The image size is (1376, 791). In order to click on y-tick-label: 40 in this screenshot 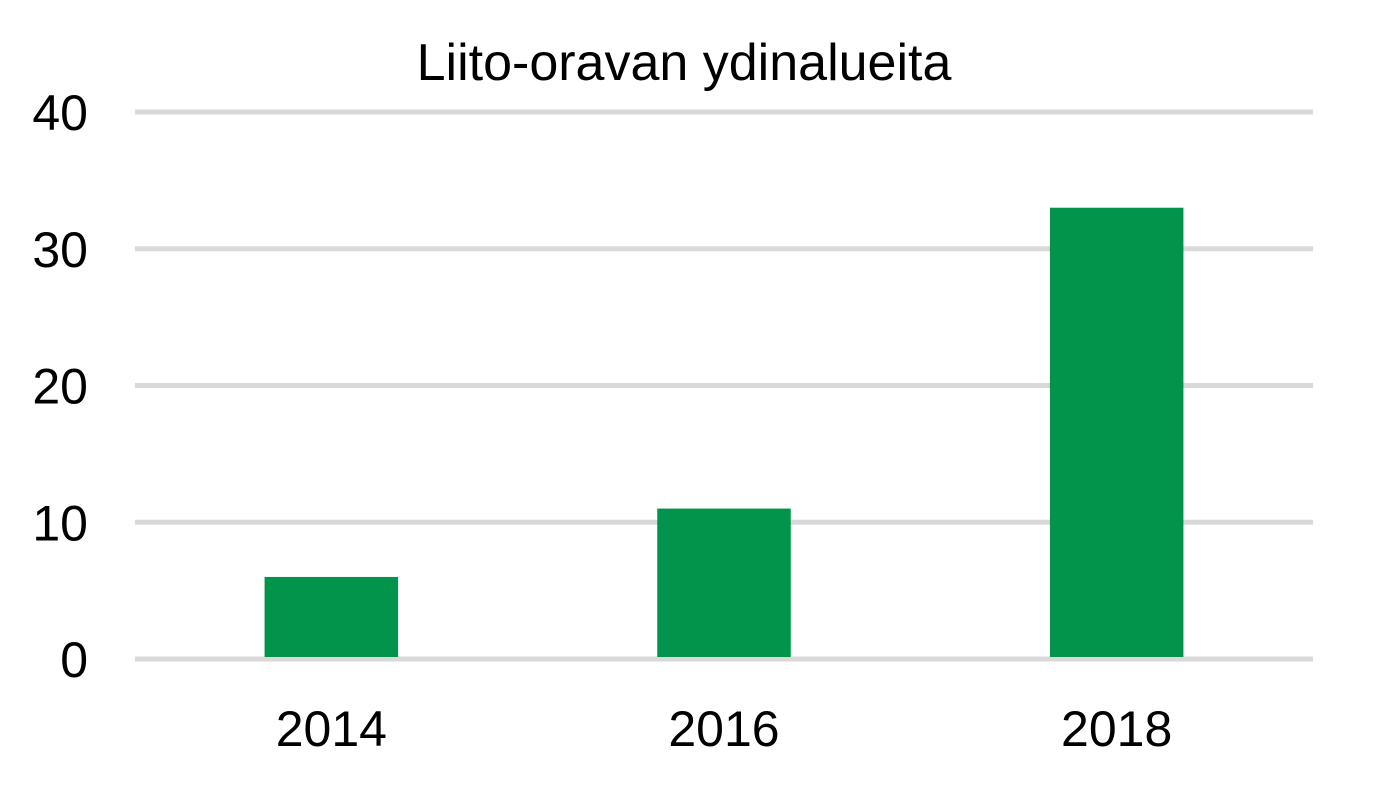, I will do `click(60, 113)`.